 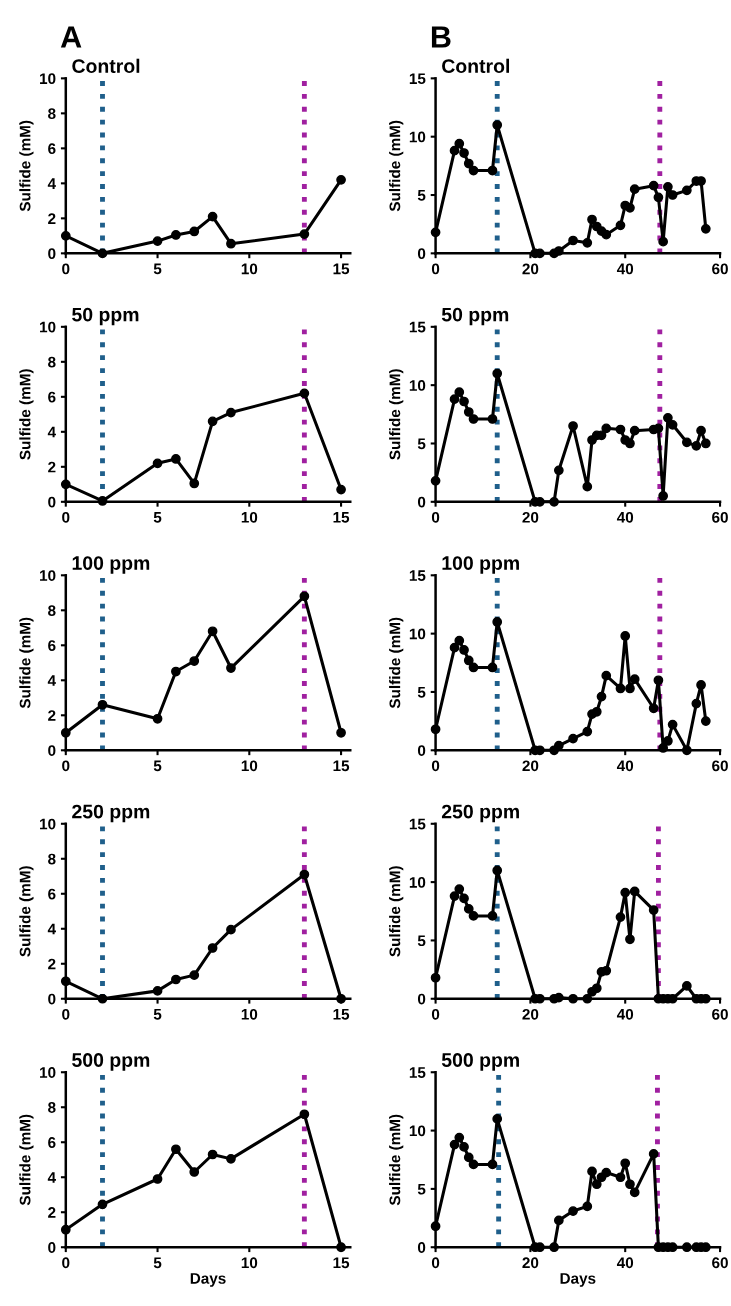 I want to click on chart-title: 100 ppm, so click(x=111, y=565).